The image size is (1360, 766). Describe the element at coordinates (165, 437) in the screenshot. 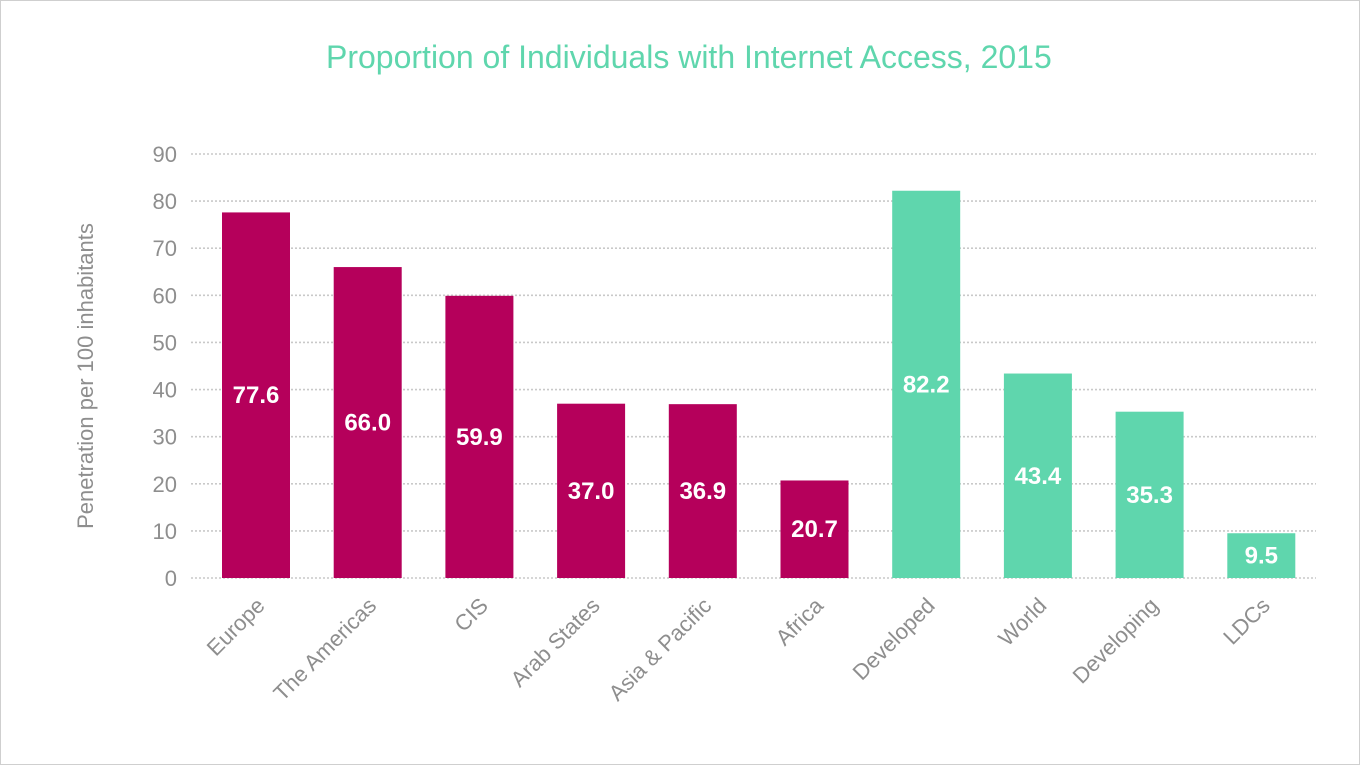

I see `y-tick-label: 30` at that location.